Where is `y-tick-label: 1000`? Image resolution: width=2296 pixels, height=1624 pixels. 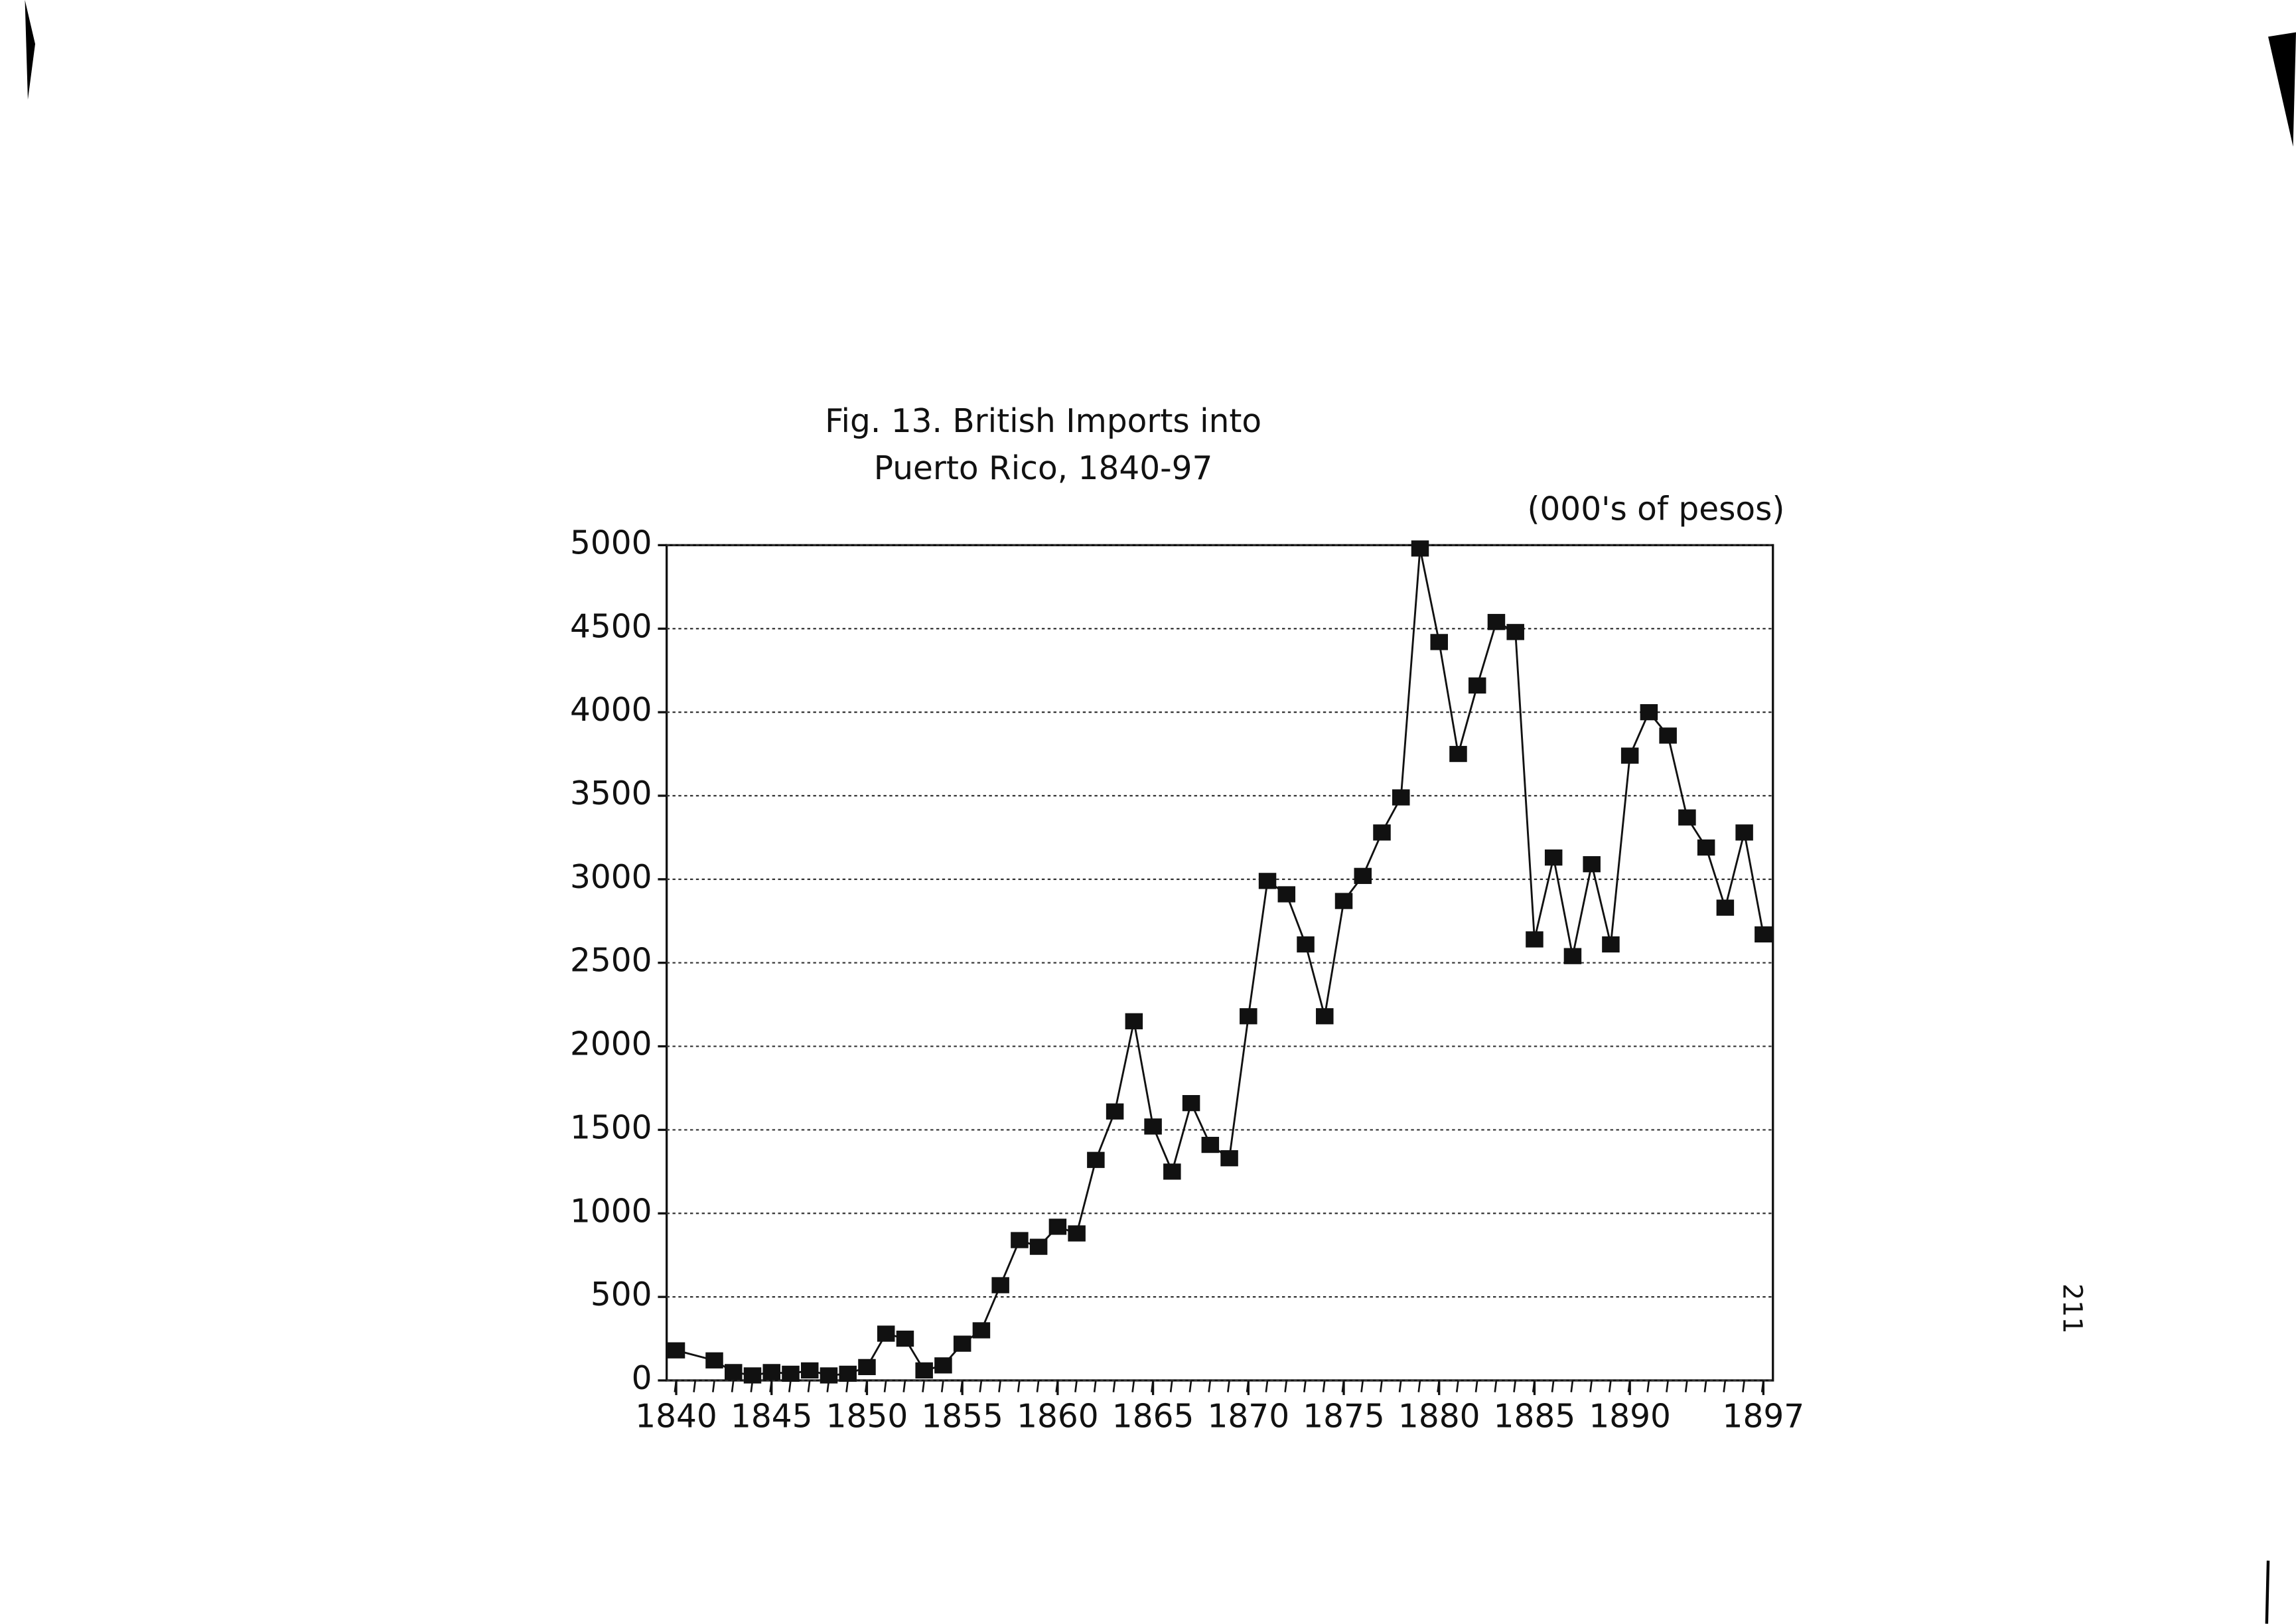 y-tick-label: 1000 is located at coordinates (611, 1211).